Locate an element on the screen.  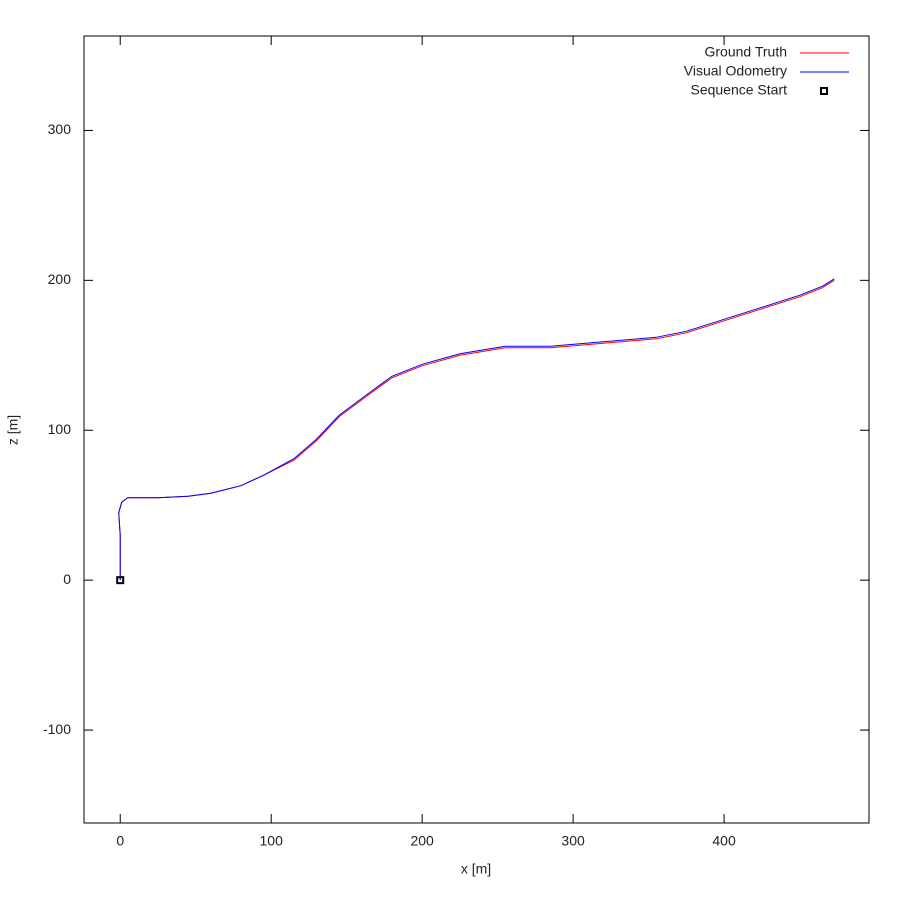
legend-label: Ground Truth is located at coordinates (746, 52).